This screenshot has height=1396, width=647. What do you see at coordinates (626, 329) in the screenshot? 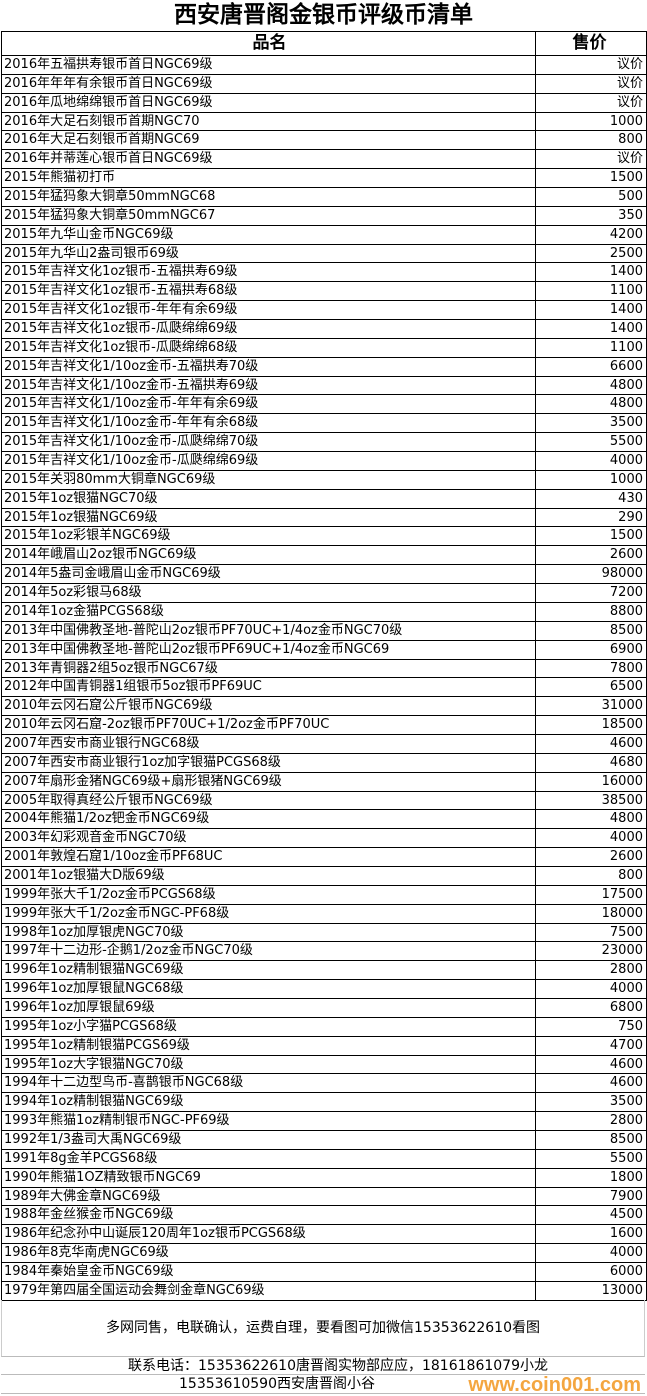
I see `item-price: 1400` at bounding box center [626, 329].